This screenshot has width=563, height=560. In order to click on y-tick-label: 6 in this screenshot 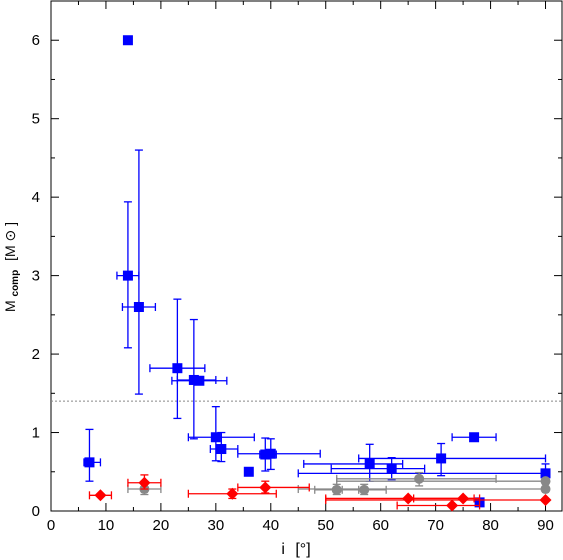, I will do `click(36, 40)`.